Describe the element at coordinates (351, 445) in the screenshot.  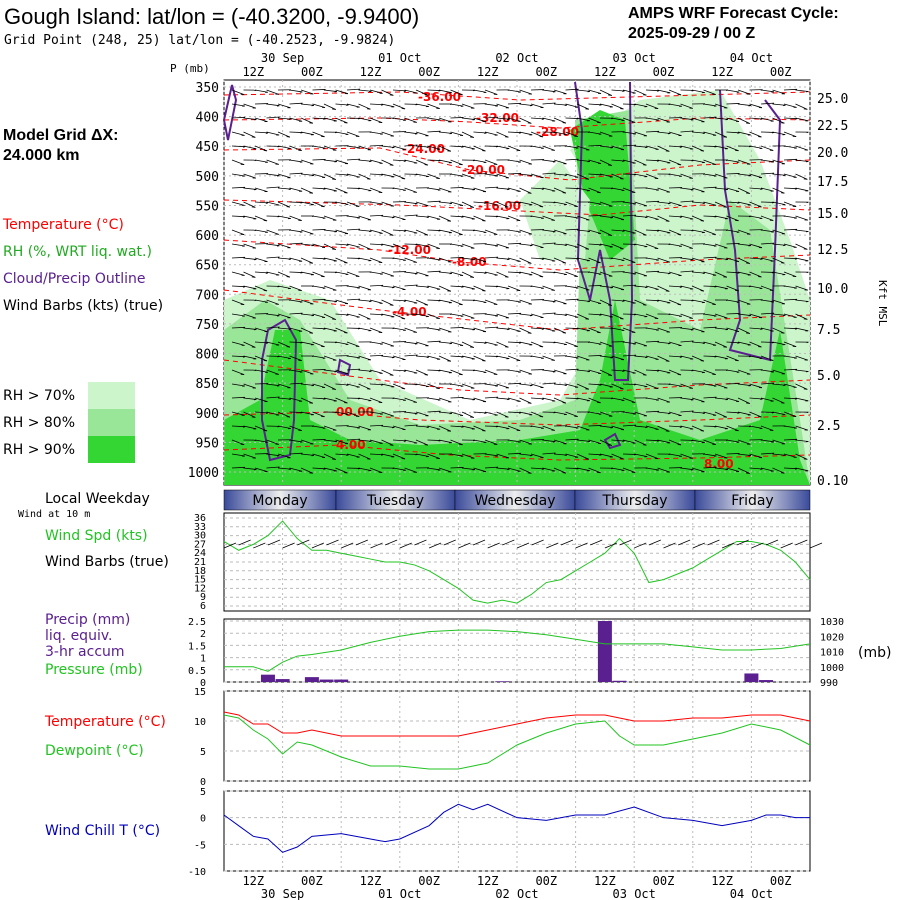
I see `temperature-contour-label: 4.00` at that location.